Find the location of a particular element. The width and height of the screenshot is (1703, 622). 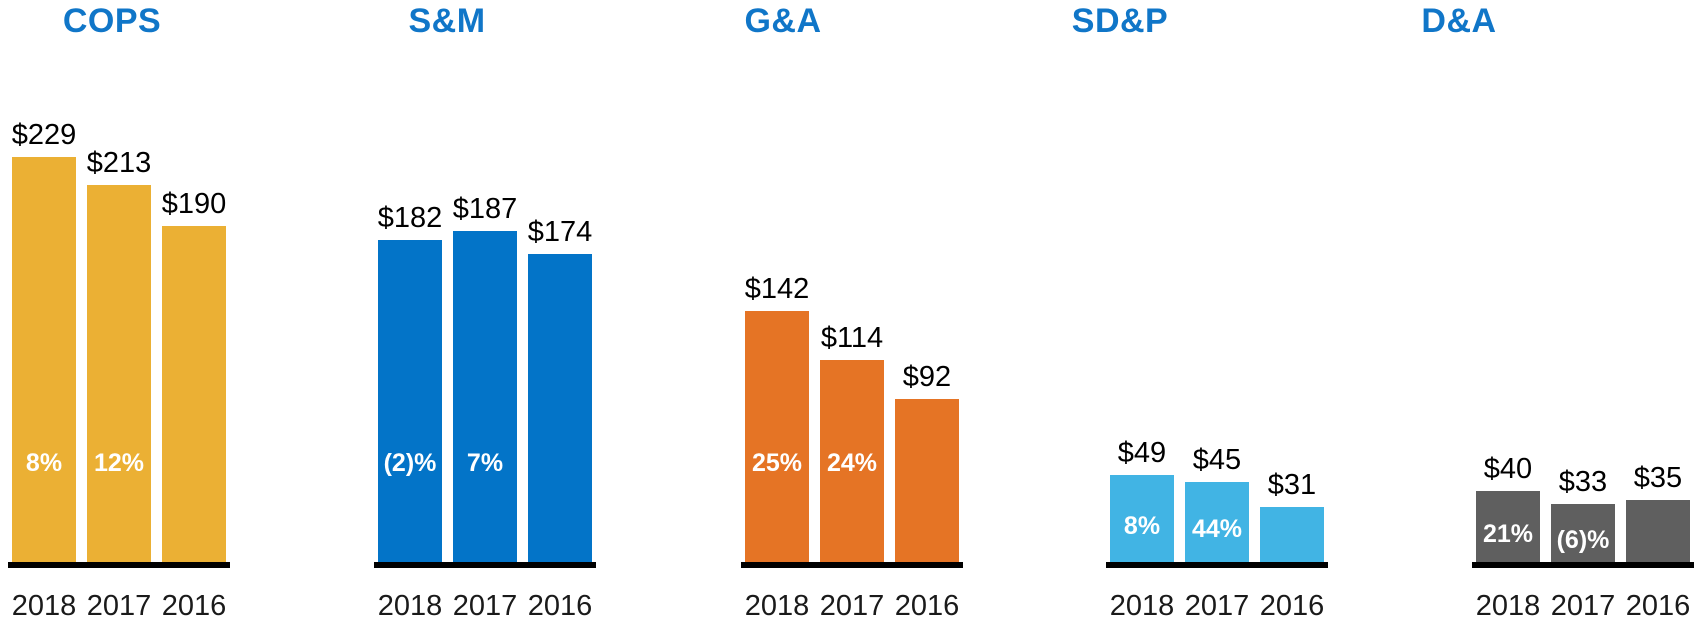

pct-change-label: 24% is located at coordinates (852, 463).